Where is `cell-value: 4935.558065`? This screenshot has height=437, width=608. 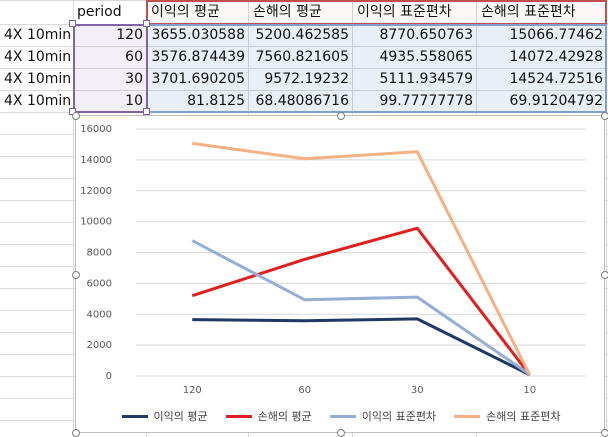
cell-value: 4935.558065 is located at coordinates (426, 57).